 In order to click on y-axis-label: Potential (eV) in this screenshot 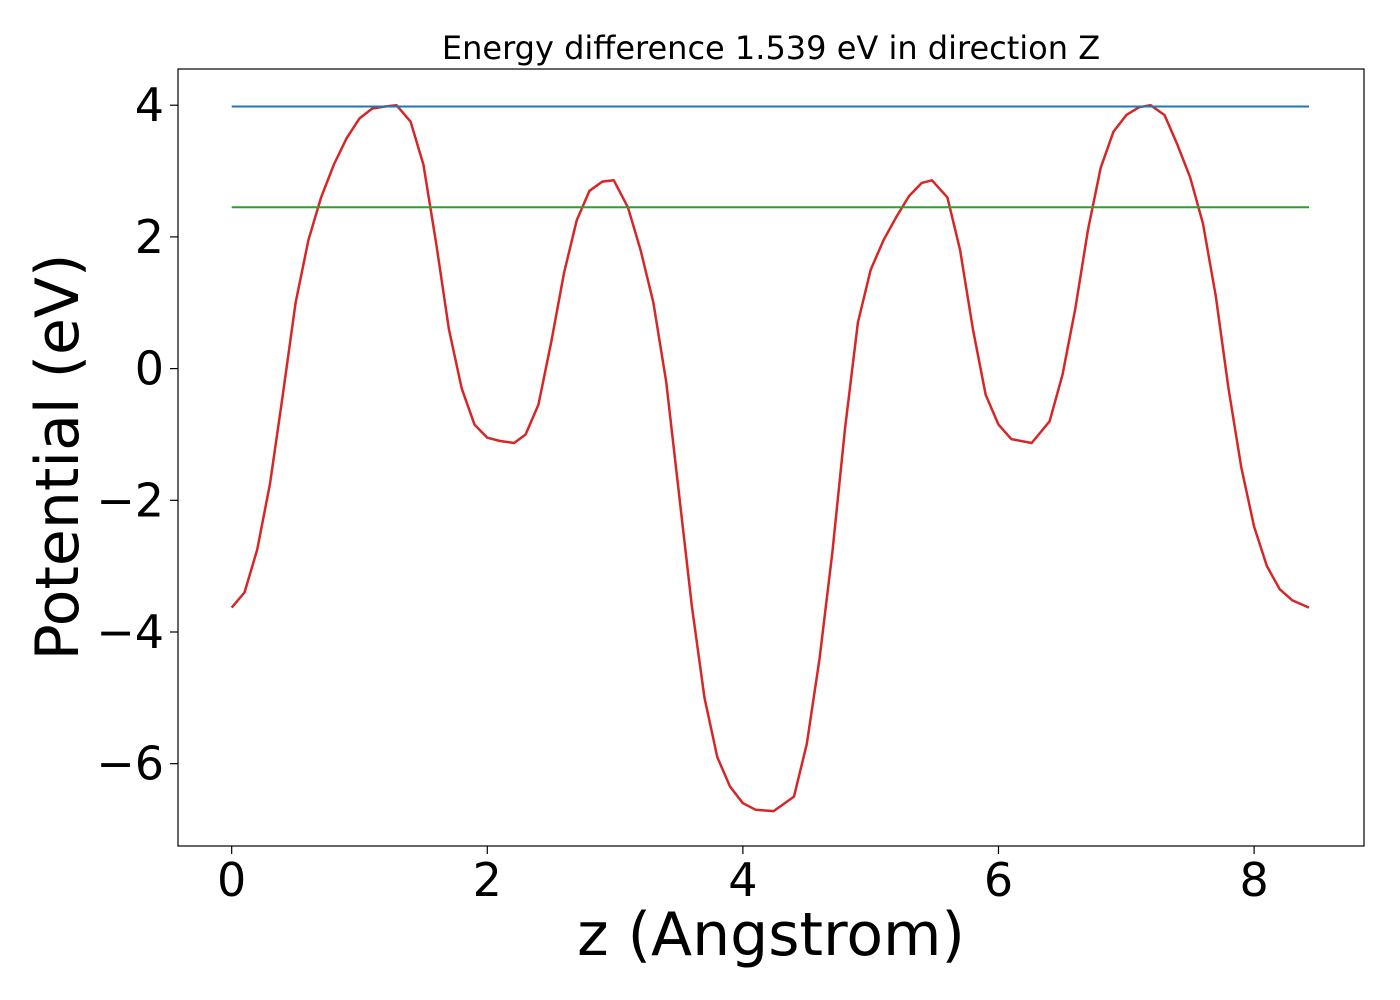, I will do `click(58, 457)`.